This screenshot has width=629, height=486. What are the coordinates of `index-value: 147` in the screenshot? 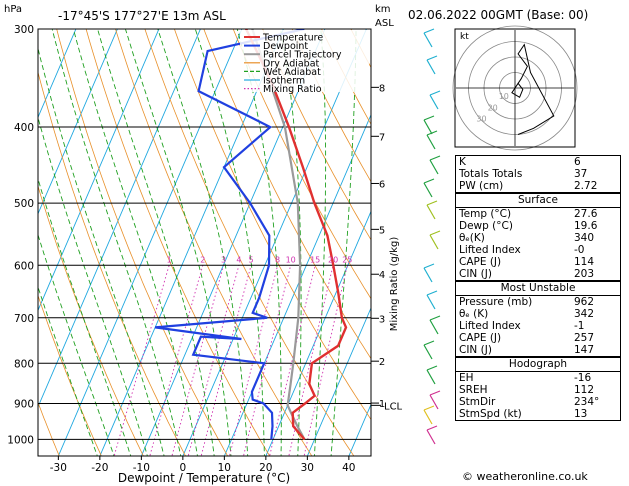 It's located at (584, 350).